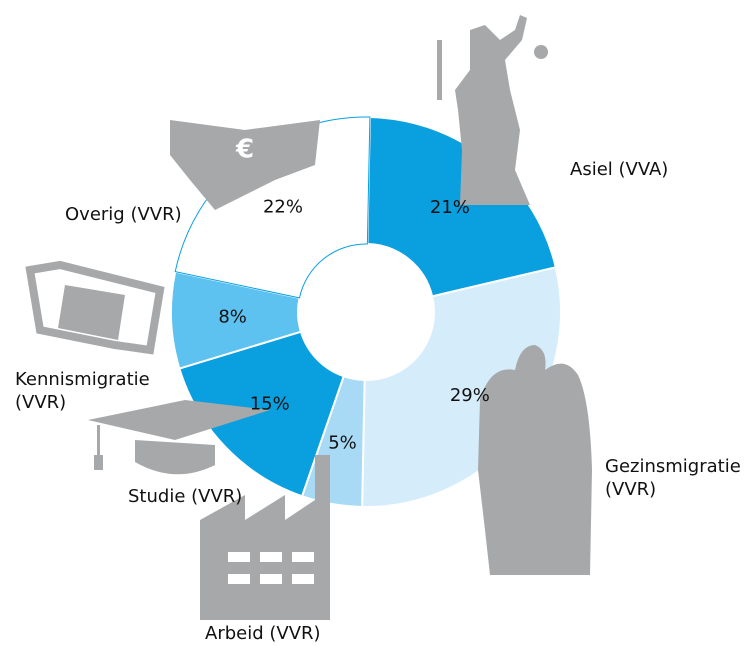 The width and height of the screenshot is (745, 646). What do you see at coordinates (342, 442) in the screenshot?
I see `value-label: 5%` at bounding box center [342, 442].